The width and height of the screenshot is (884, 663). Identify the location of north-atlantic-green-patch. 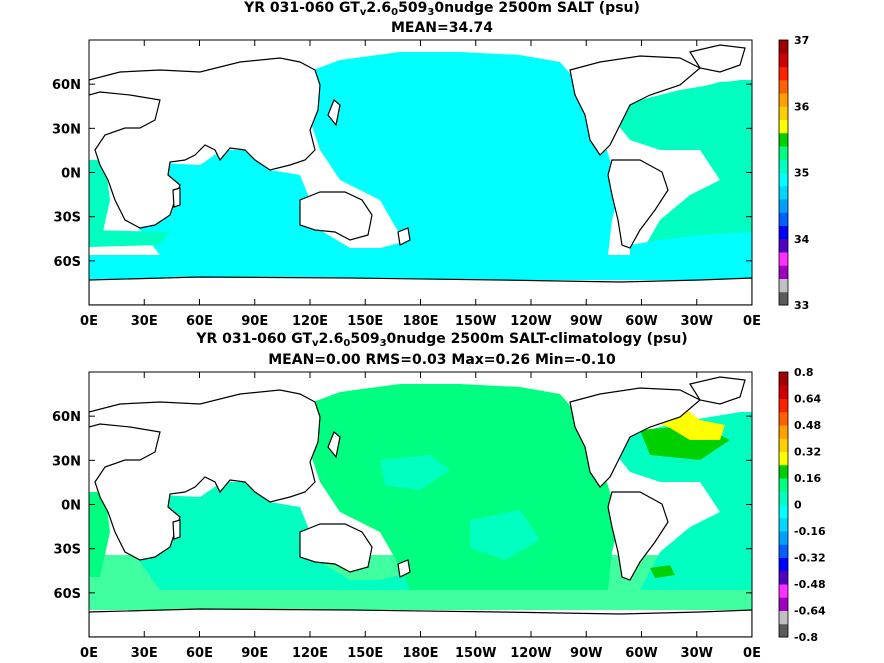
(711, 100).